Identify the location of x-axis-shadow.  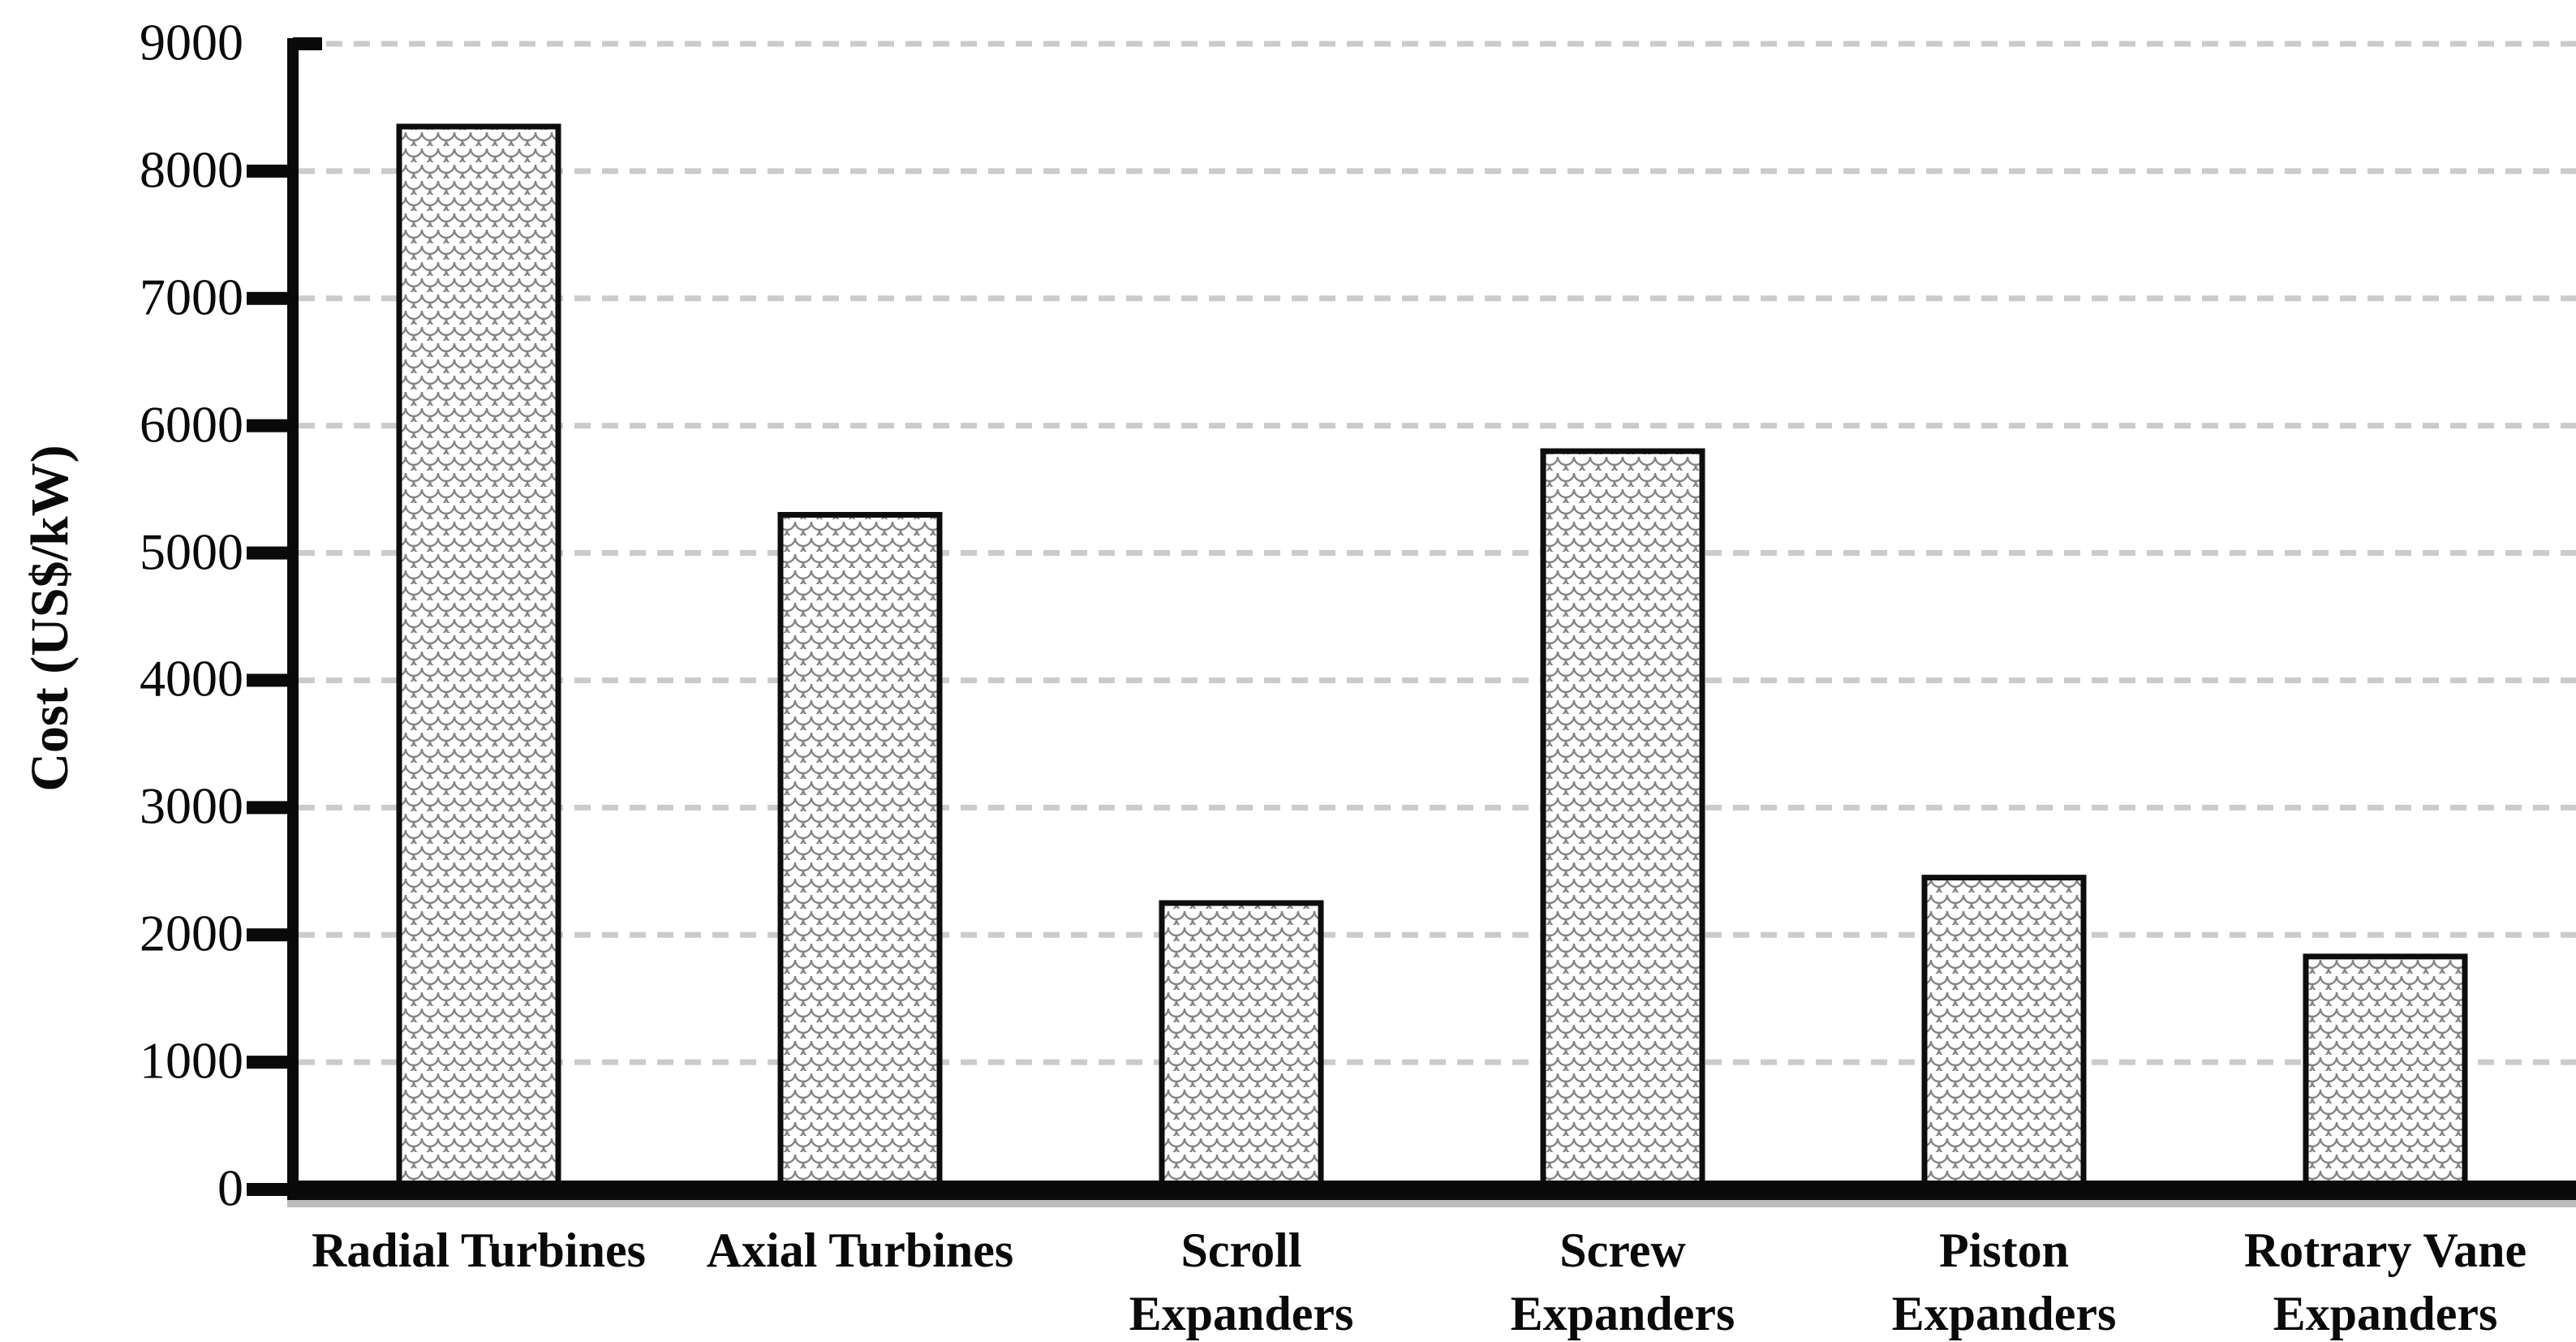
(1431, 1203).